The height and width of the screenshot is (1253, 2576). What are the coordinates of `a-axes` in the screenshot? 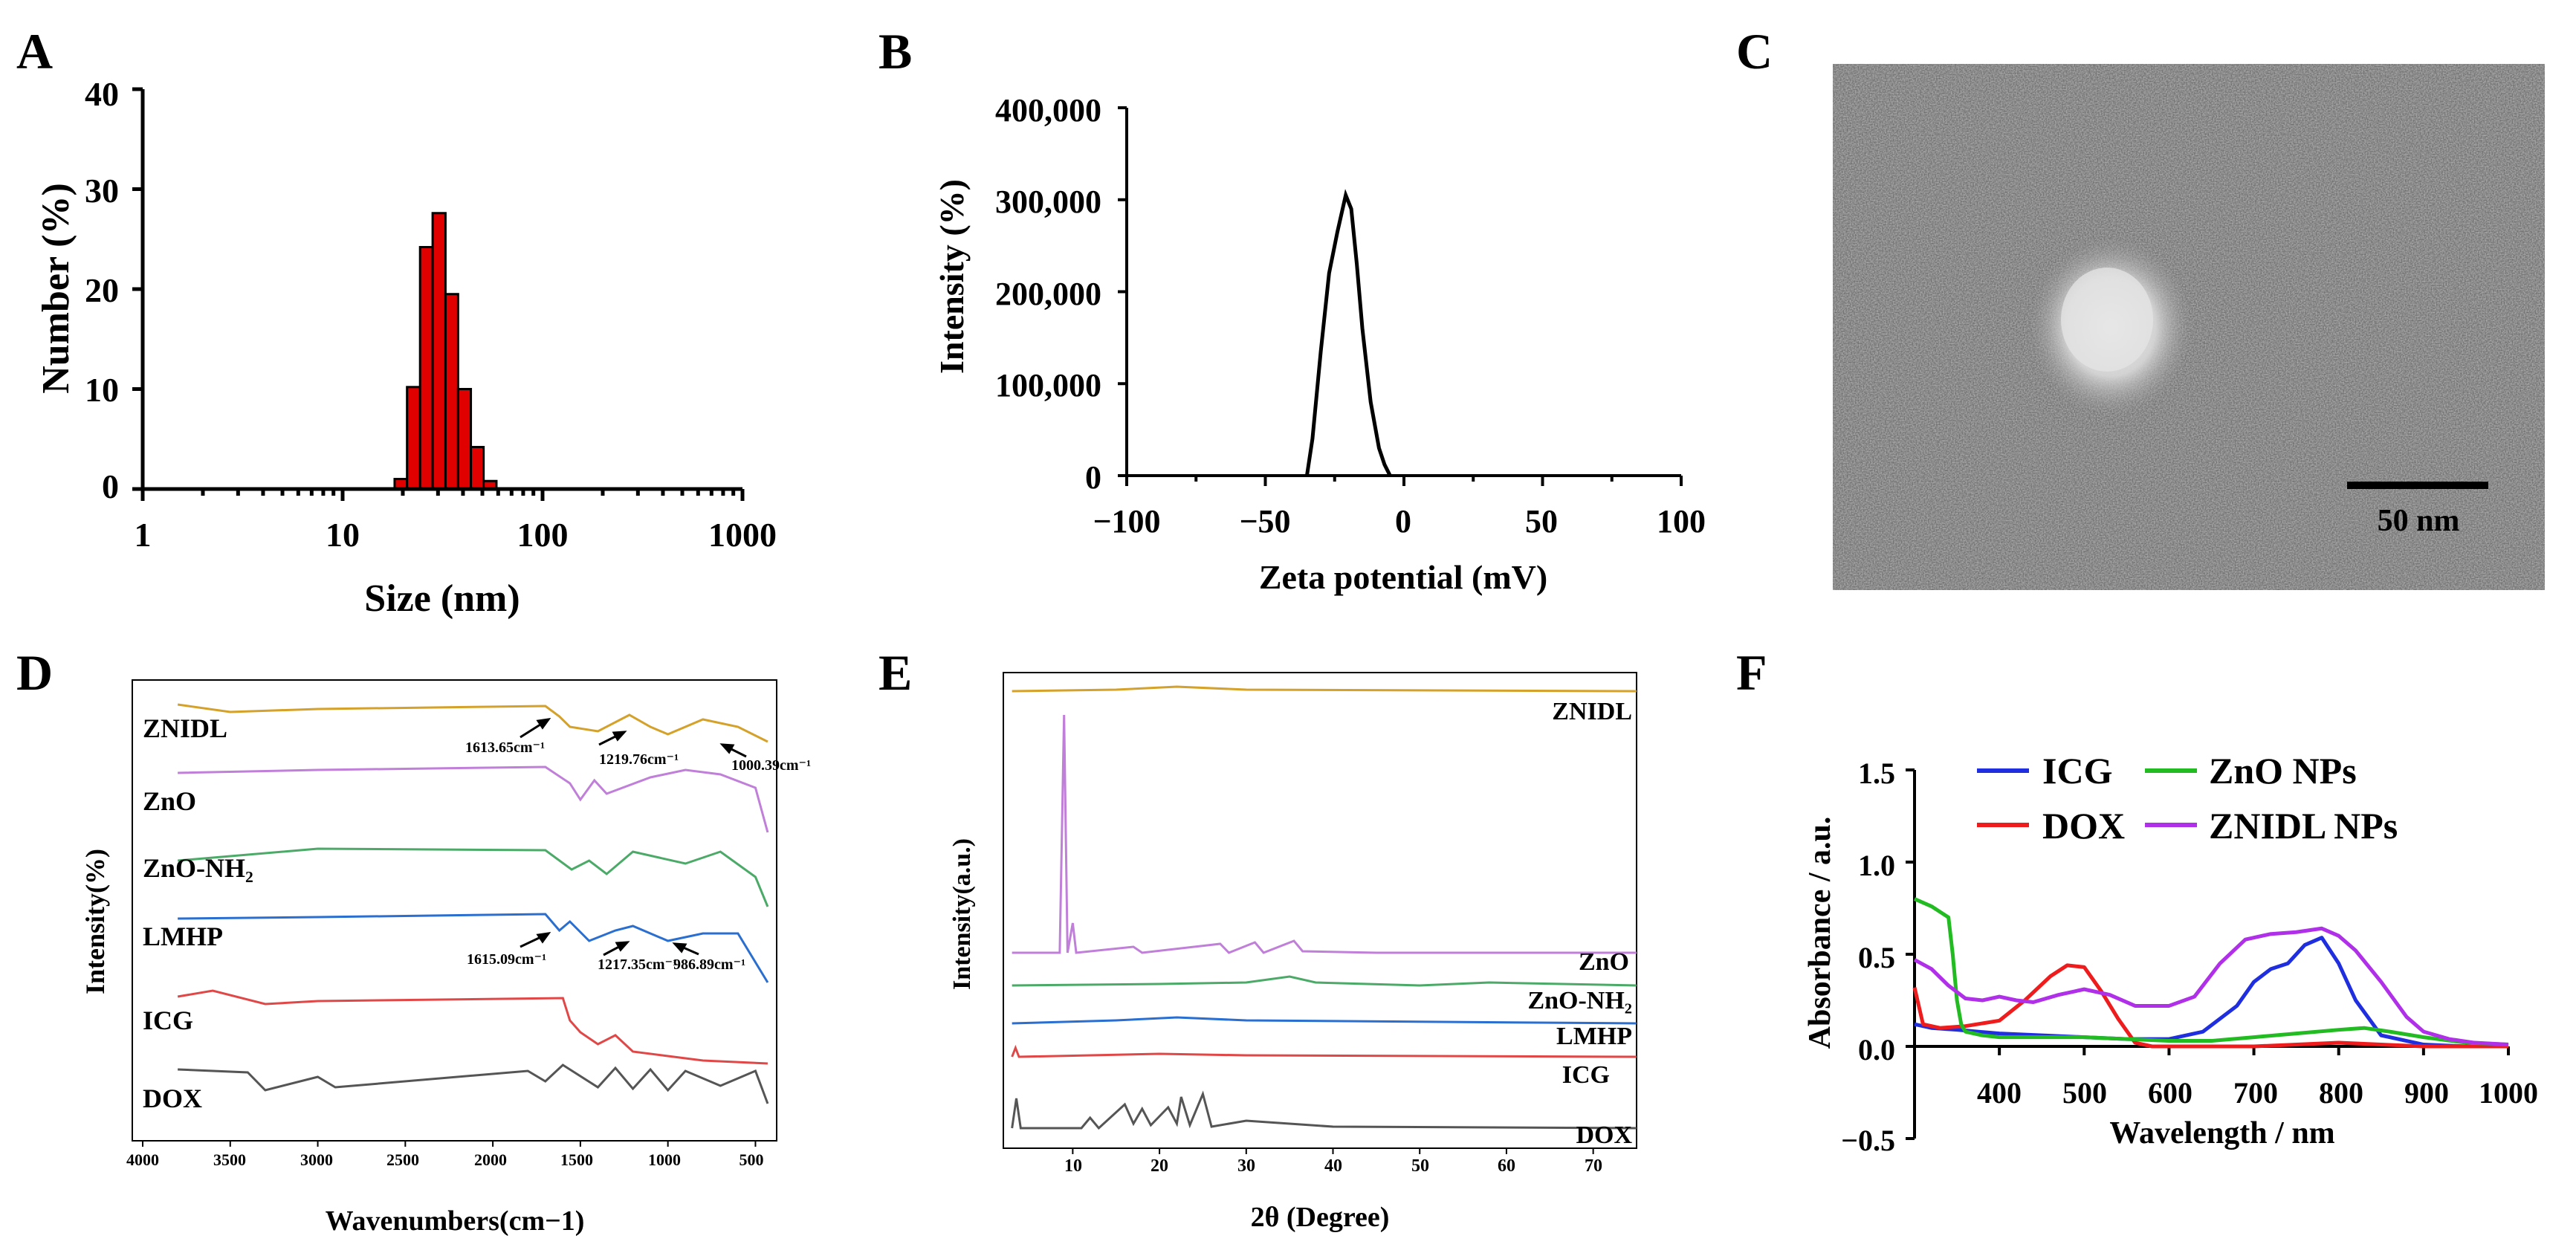 It's located at (439, 294).